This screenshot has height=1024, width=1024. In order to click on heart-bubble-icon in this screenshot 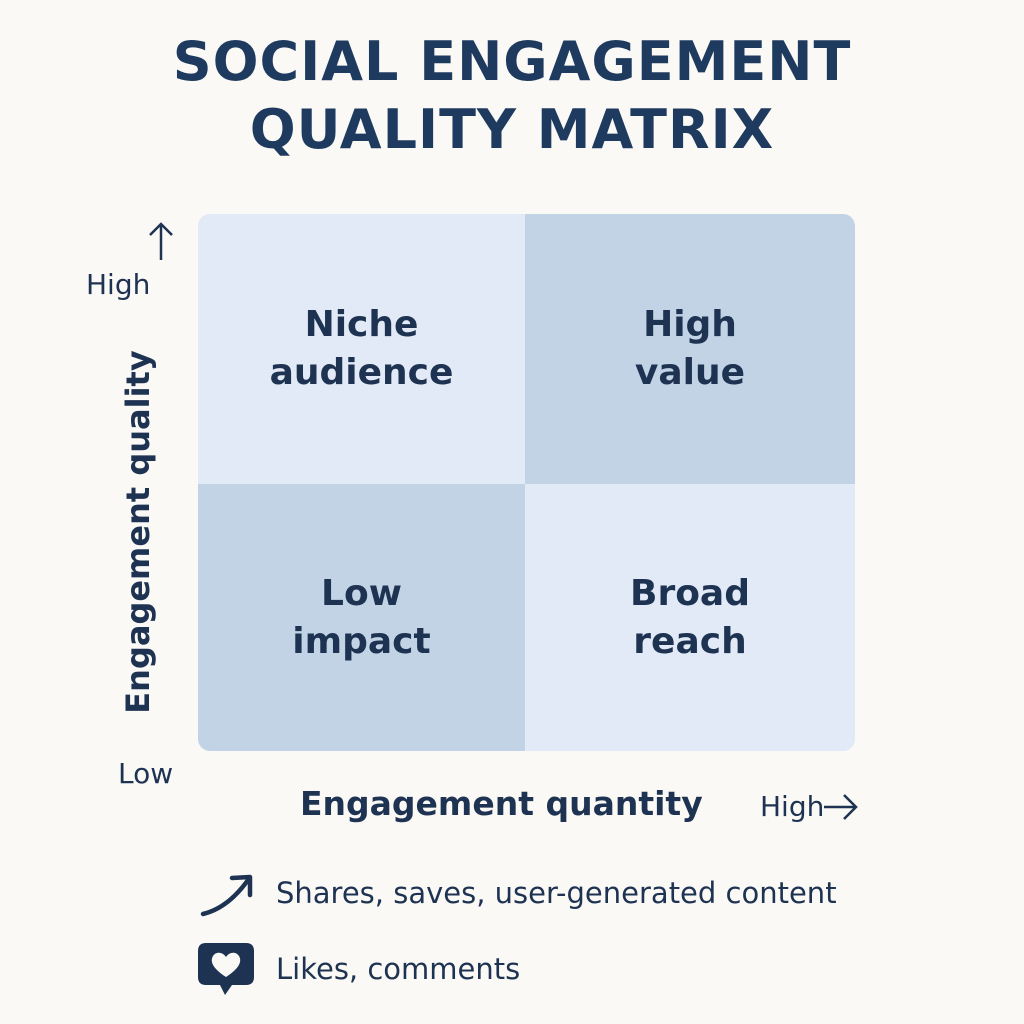, I will do `click(228, 969)`.